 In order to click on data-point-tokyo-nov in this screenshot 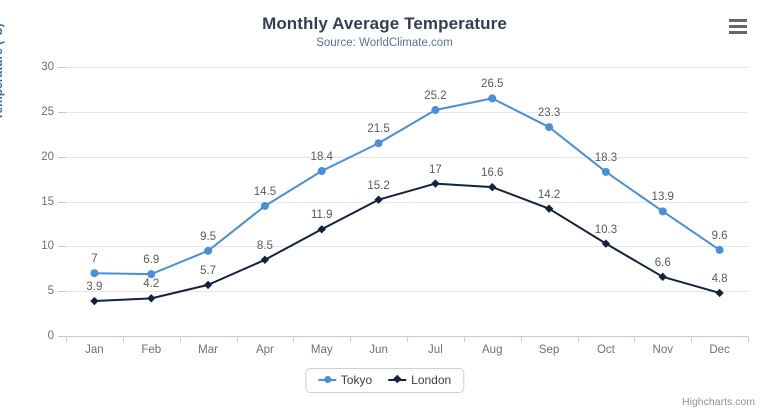, I will do `click(662, 211)`.